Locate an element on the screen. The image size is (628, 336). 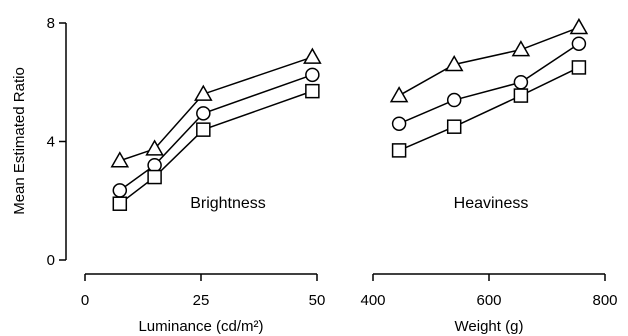
series-circle is located at coordinates (216, 132).